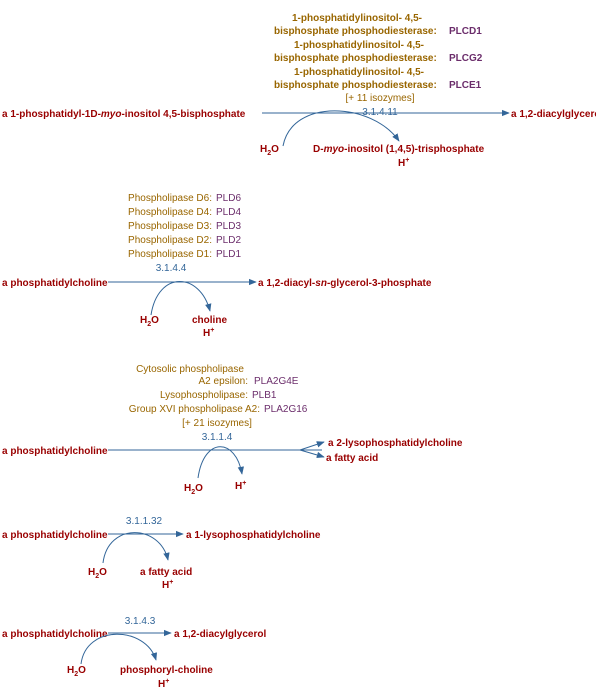 This screenshot has height=690, width=596. Describe the element at coordinates (286, 409) in the screenshot. I see `gene-link: PLA2G16` at that location.